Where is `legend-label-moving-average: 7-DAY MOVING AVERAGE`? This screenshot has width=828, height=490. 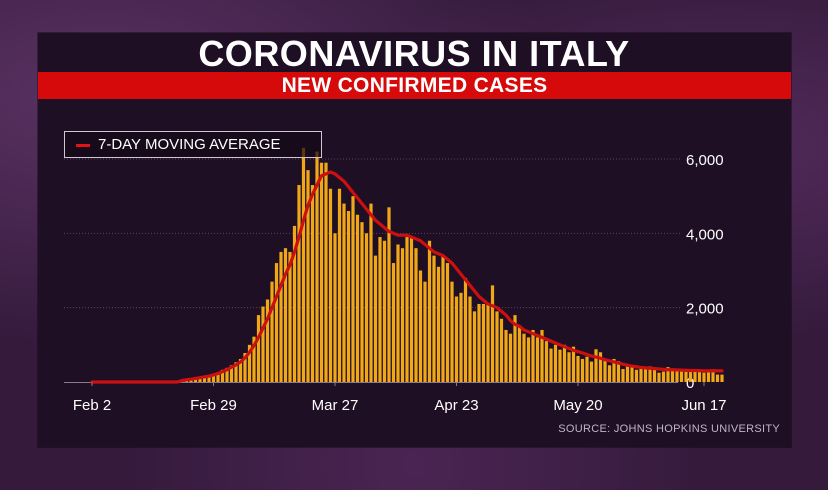
legend-label-moving-average: 7-DAY MOVING AVERAGE is located at coordinates (189, 144).